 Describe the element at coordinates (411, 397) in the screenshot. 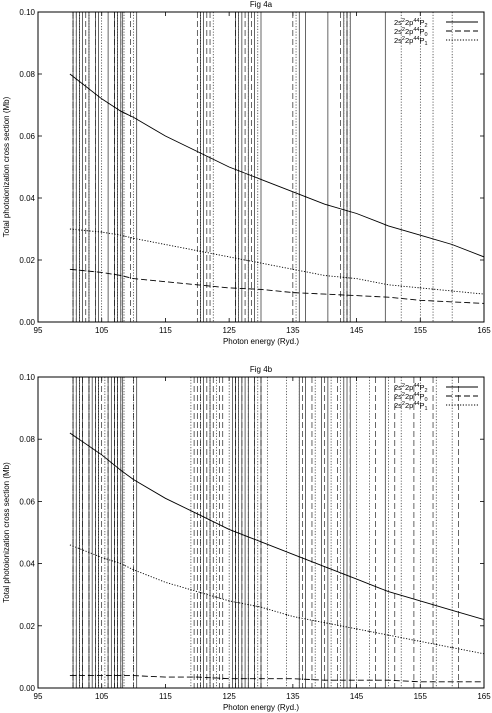

I see `legend-entry-label: 2s22p44P0` at that location.